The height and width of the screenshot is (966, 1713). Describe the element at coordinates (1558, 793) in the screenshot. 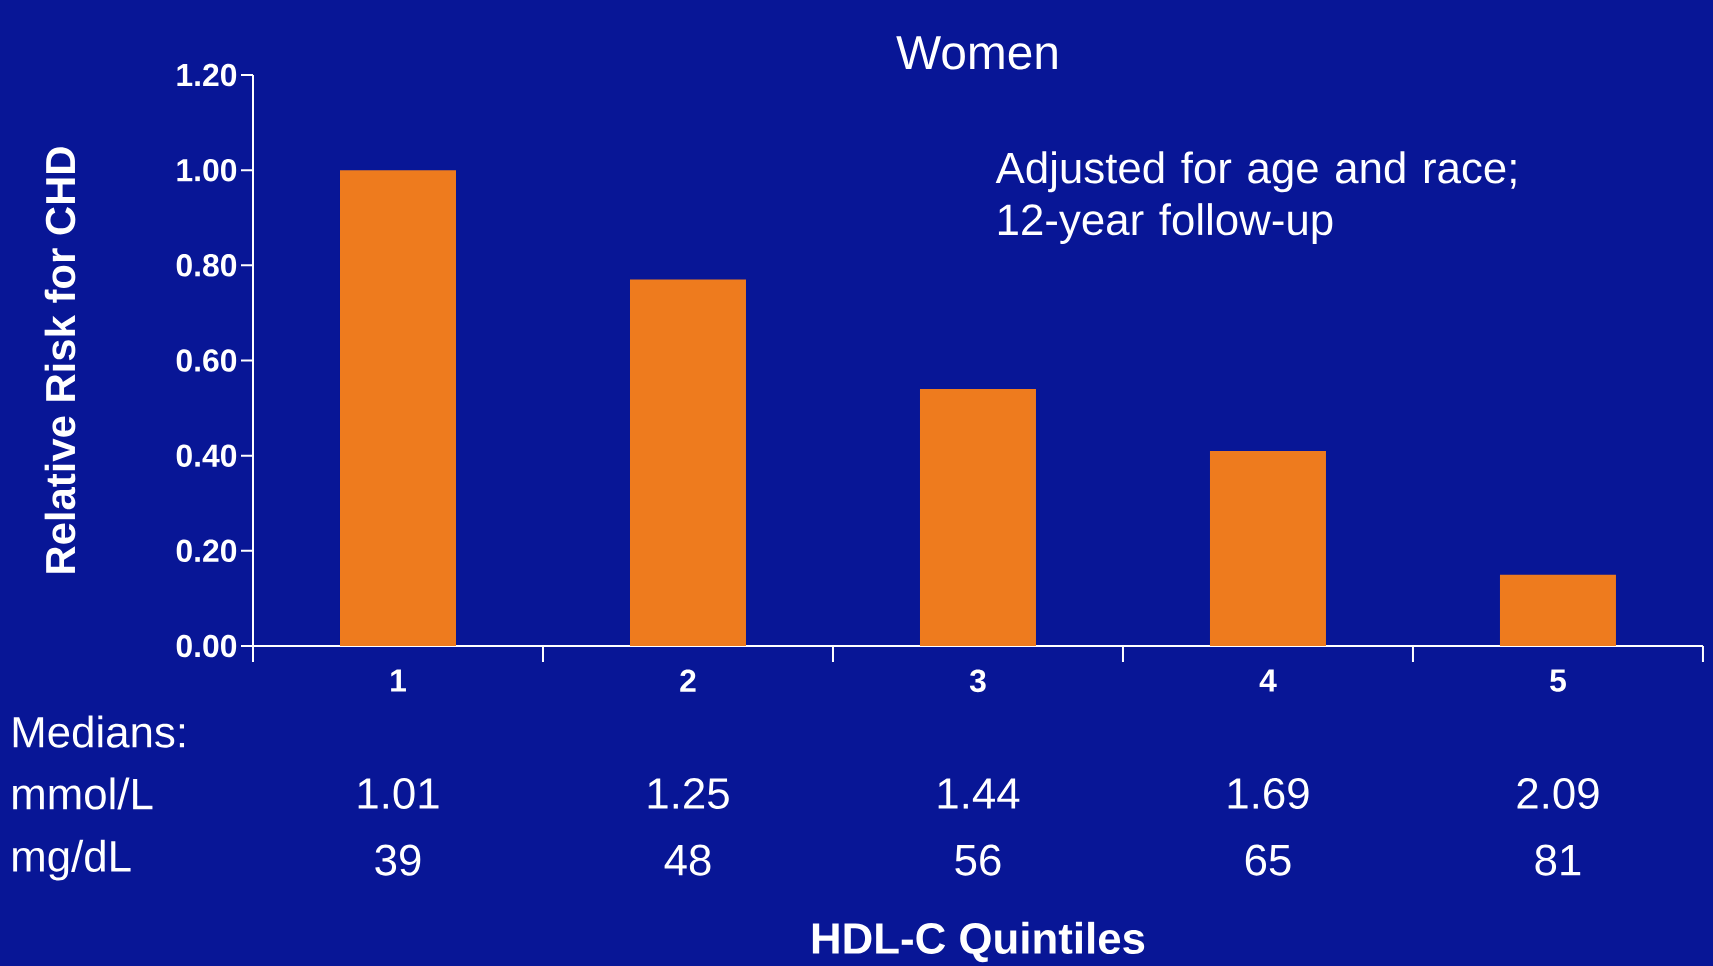

I see `text: 2.09` at that location.